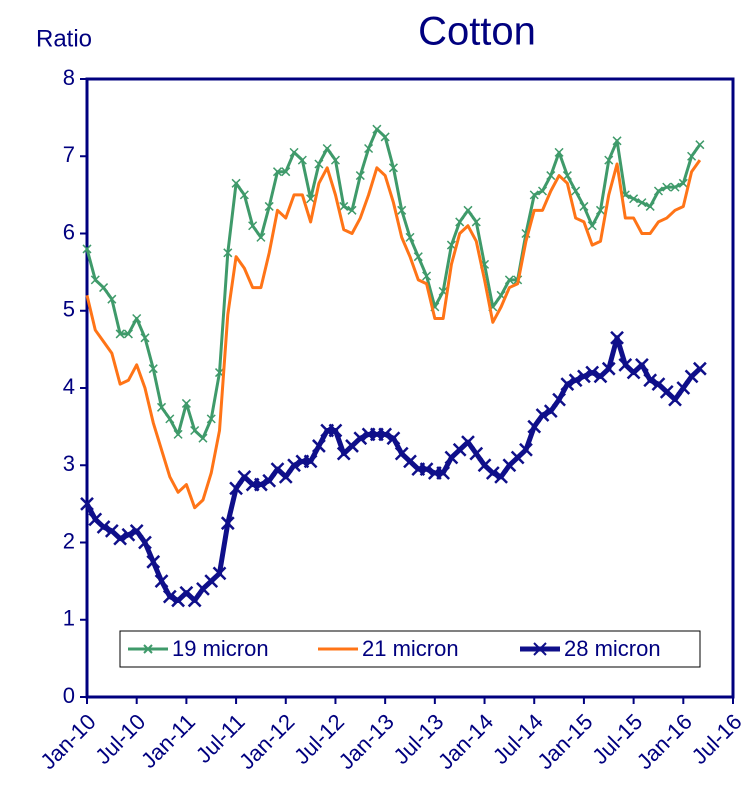 The image size is (750, 805). I want to click on x-tick-label: Jan-15, so click(564, 741).